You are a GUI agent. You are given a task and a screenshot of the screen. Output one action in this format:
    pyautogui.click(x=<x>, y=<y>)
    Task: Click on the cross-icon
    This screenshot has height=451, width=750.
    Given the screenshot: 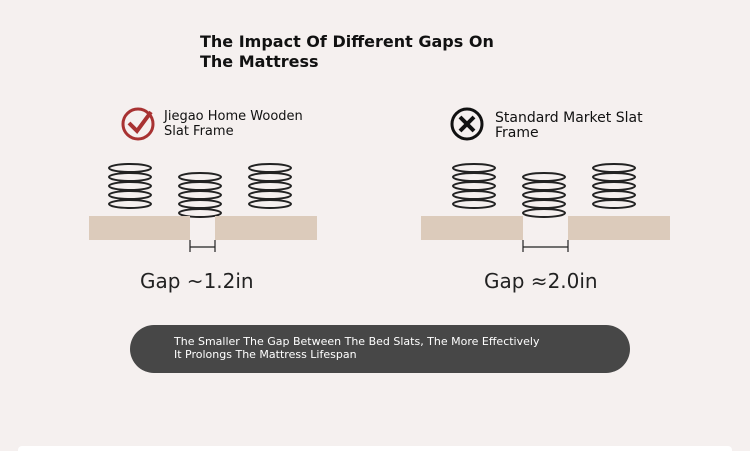 What is the action you would take?
    pyautogui.click(x=467, y=124)
    